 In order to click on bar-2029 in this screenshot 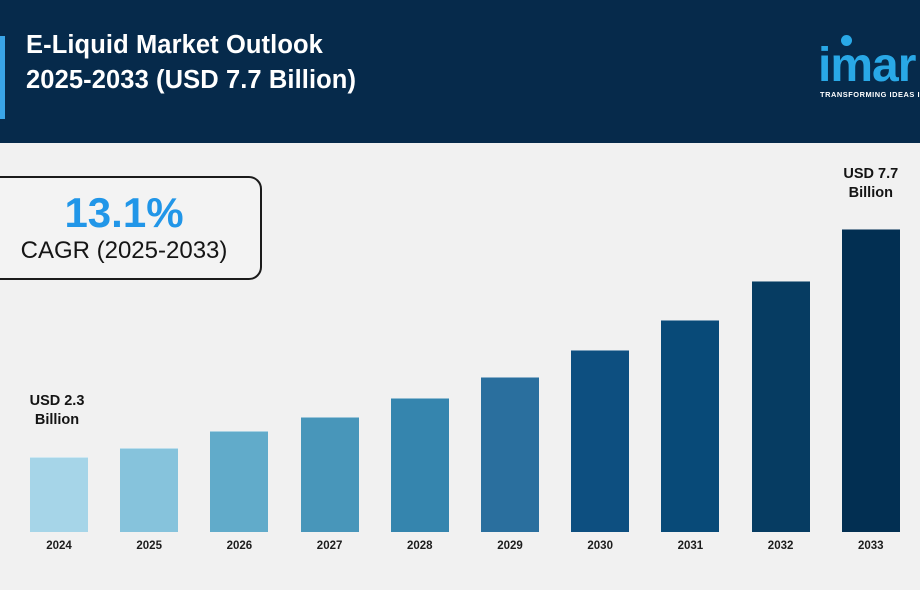, I will do `click(510, 454)`.